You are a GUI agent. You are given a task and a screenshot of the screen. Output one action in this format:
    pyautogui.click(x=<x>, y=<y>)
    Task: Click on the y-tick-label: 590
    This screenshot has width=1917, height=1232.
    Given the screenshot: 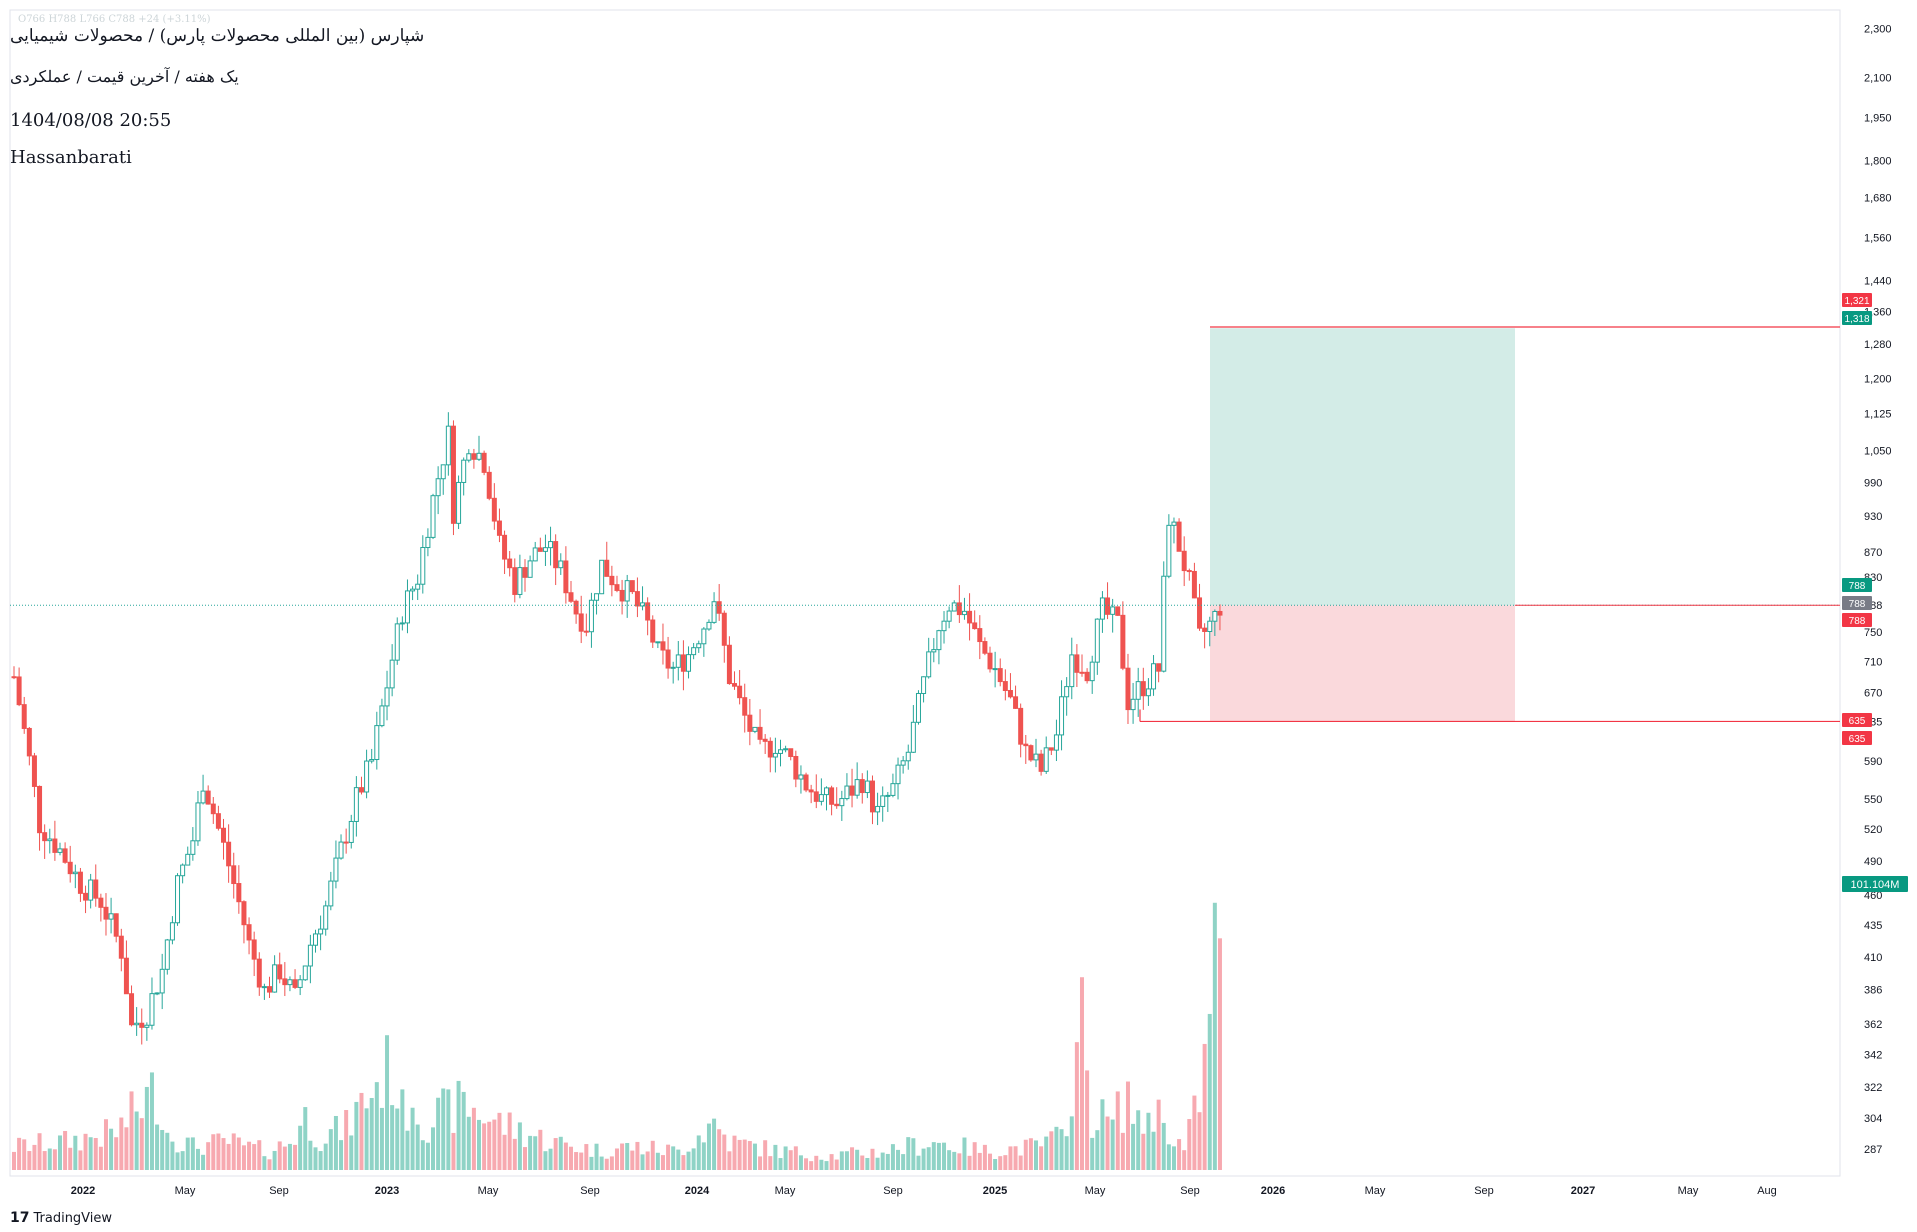 What is the action you would take?
    pyautogui.click(x=1873, y=762)
    